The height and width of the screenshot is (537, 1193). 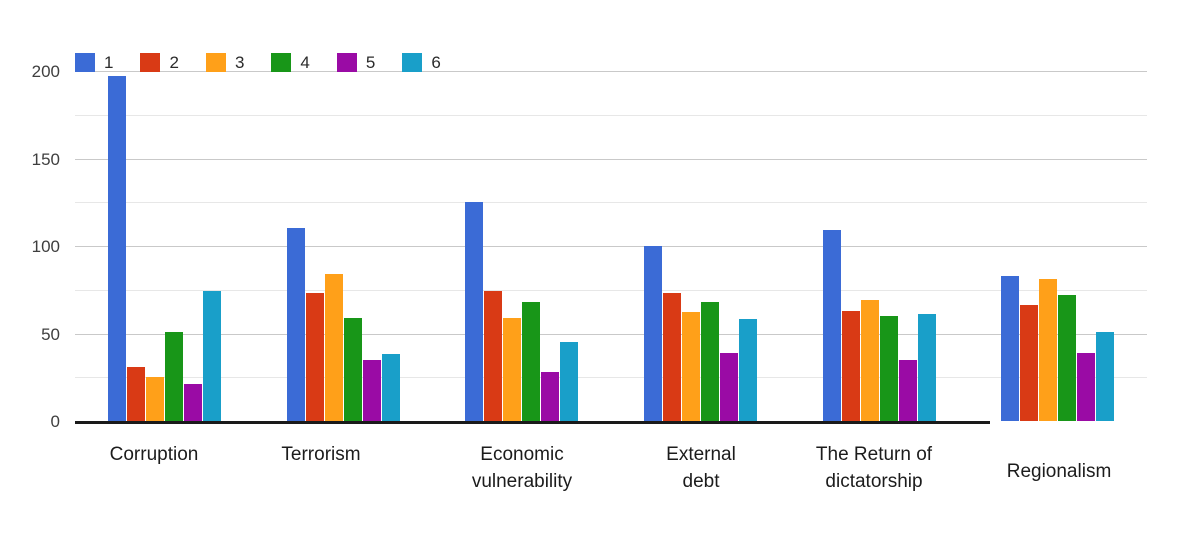 What do you see at coordinates (874, 468) in the screenshot?
I see `category-label-the-return-of-dictatorship: The Return of dictatorship` at bounding box center [874, 468].